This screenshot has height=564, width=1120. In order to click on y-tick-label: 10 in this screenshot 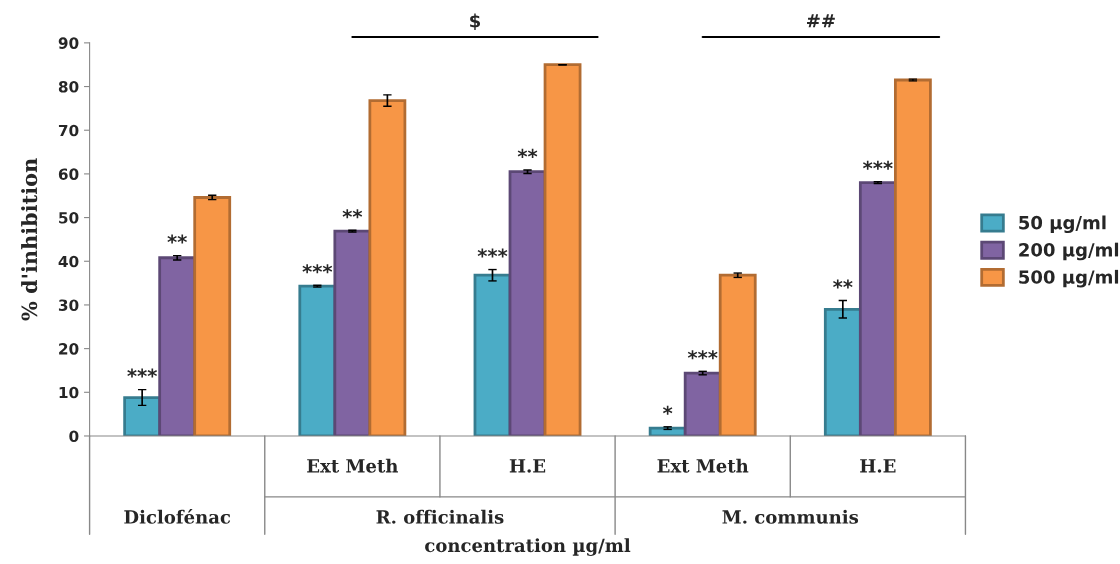, I will do `click(69, 392)`.